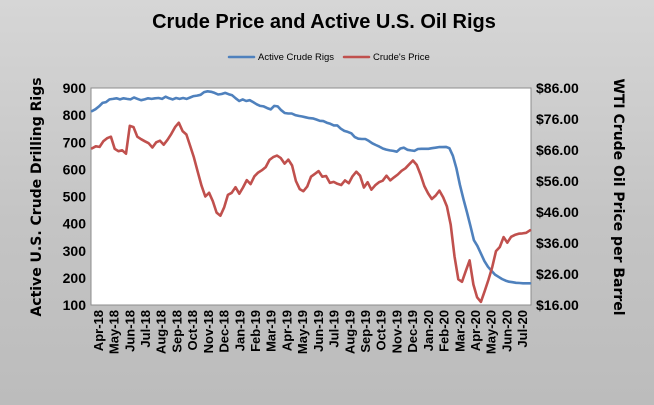  What do you see at coordinates (114, 332) in the screenshot?
I see `x-tick-label: May-18` at bounding box center [114, 332].